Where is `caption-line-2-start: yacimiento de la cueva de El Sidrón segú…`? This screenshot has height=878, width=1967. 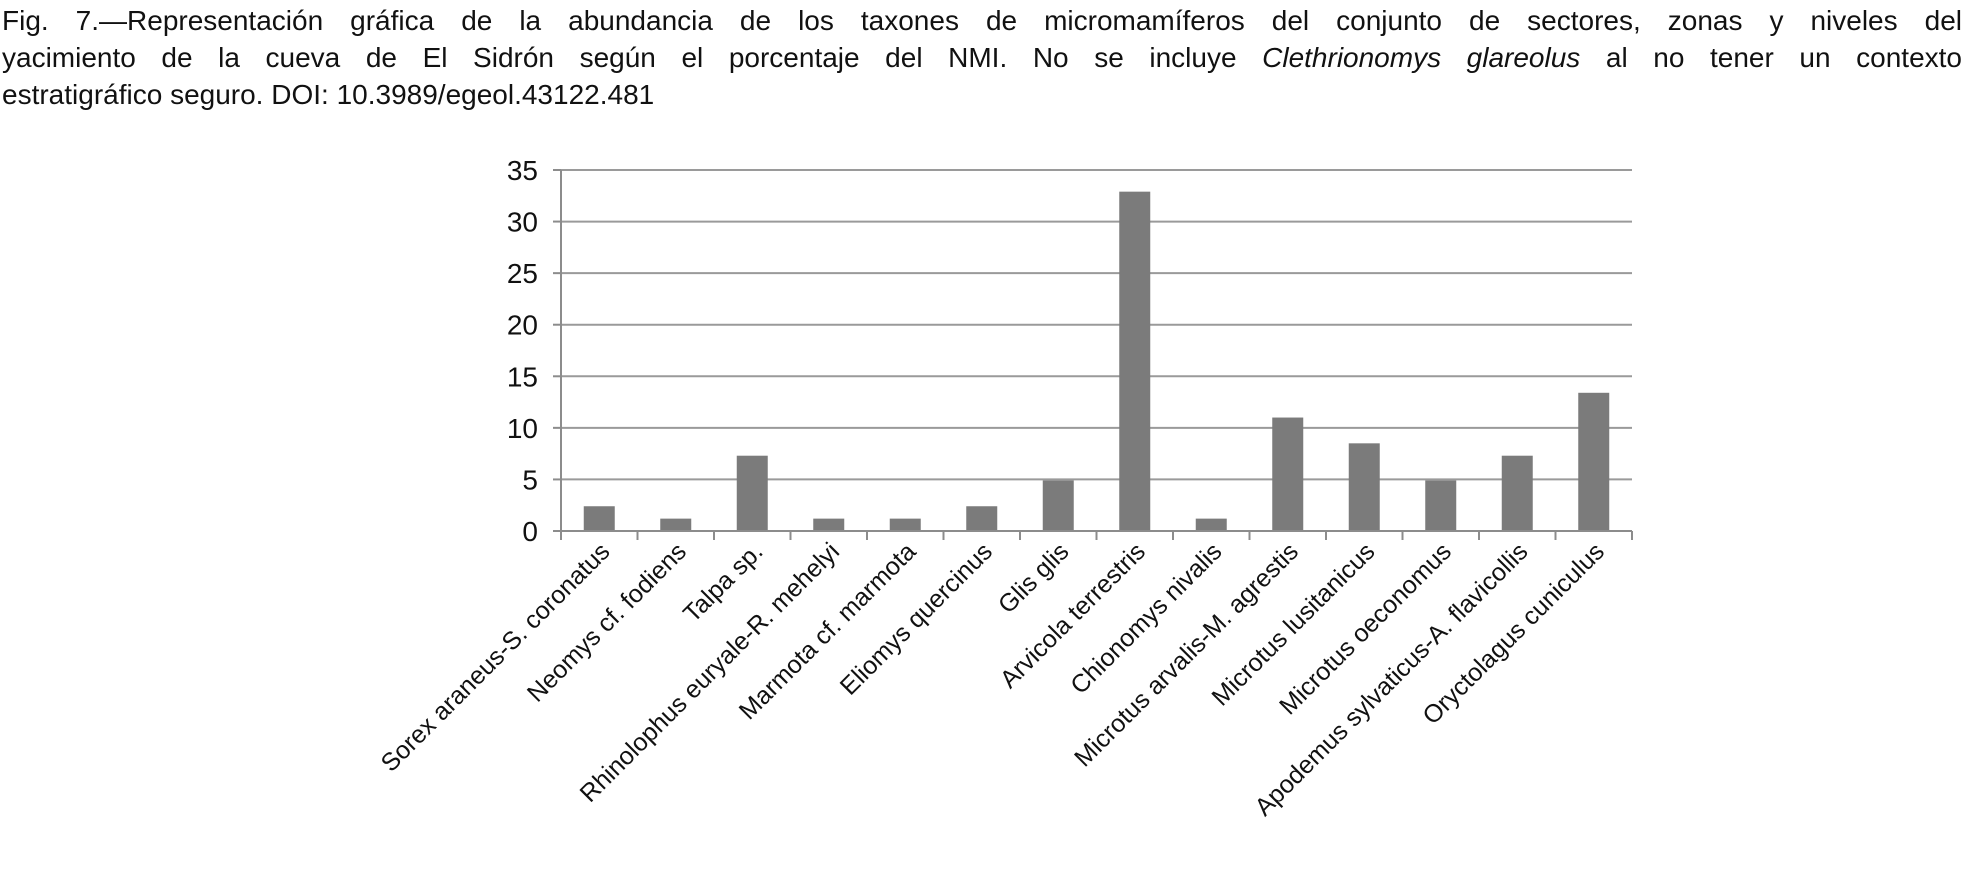
caption-line-2-start: yacimiento de la cueva de El Sidrón segú… is located at coordinates (632, 57).